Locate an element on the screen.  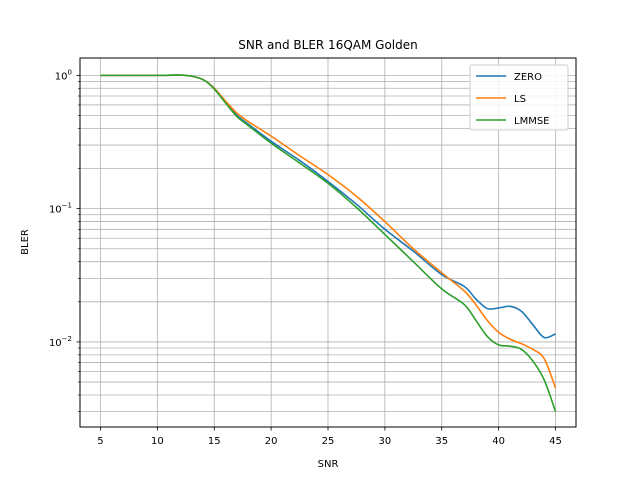
x-tick-label: 15 is located at coordinates (214, 441).